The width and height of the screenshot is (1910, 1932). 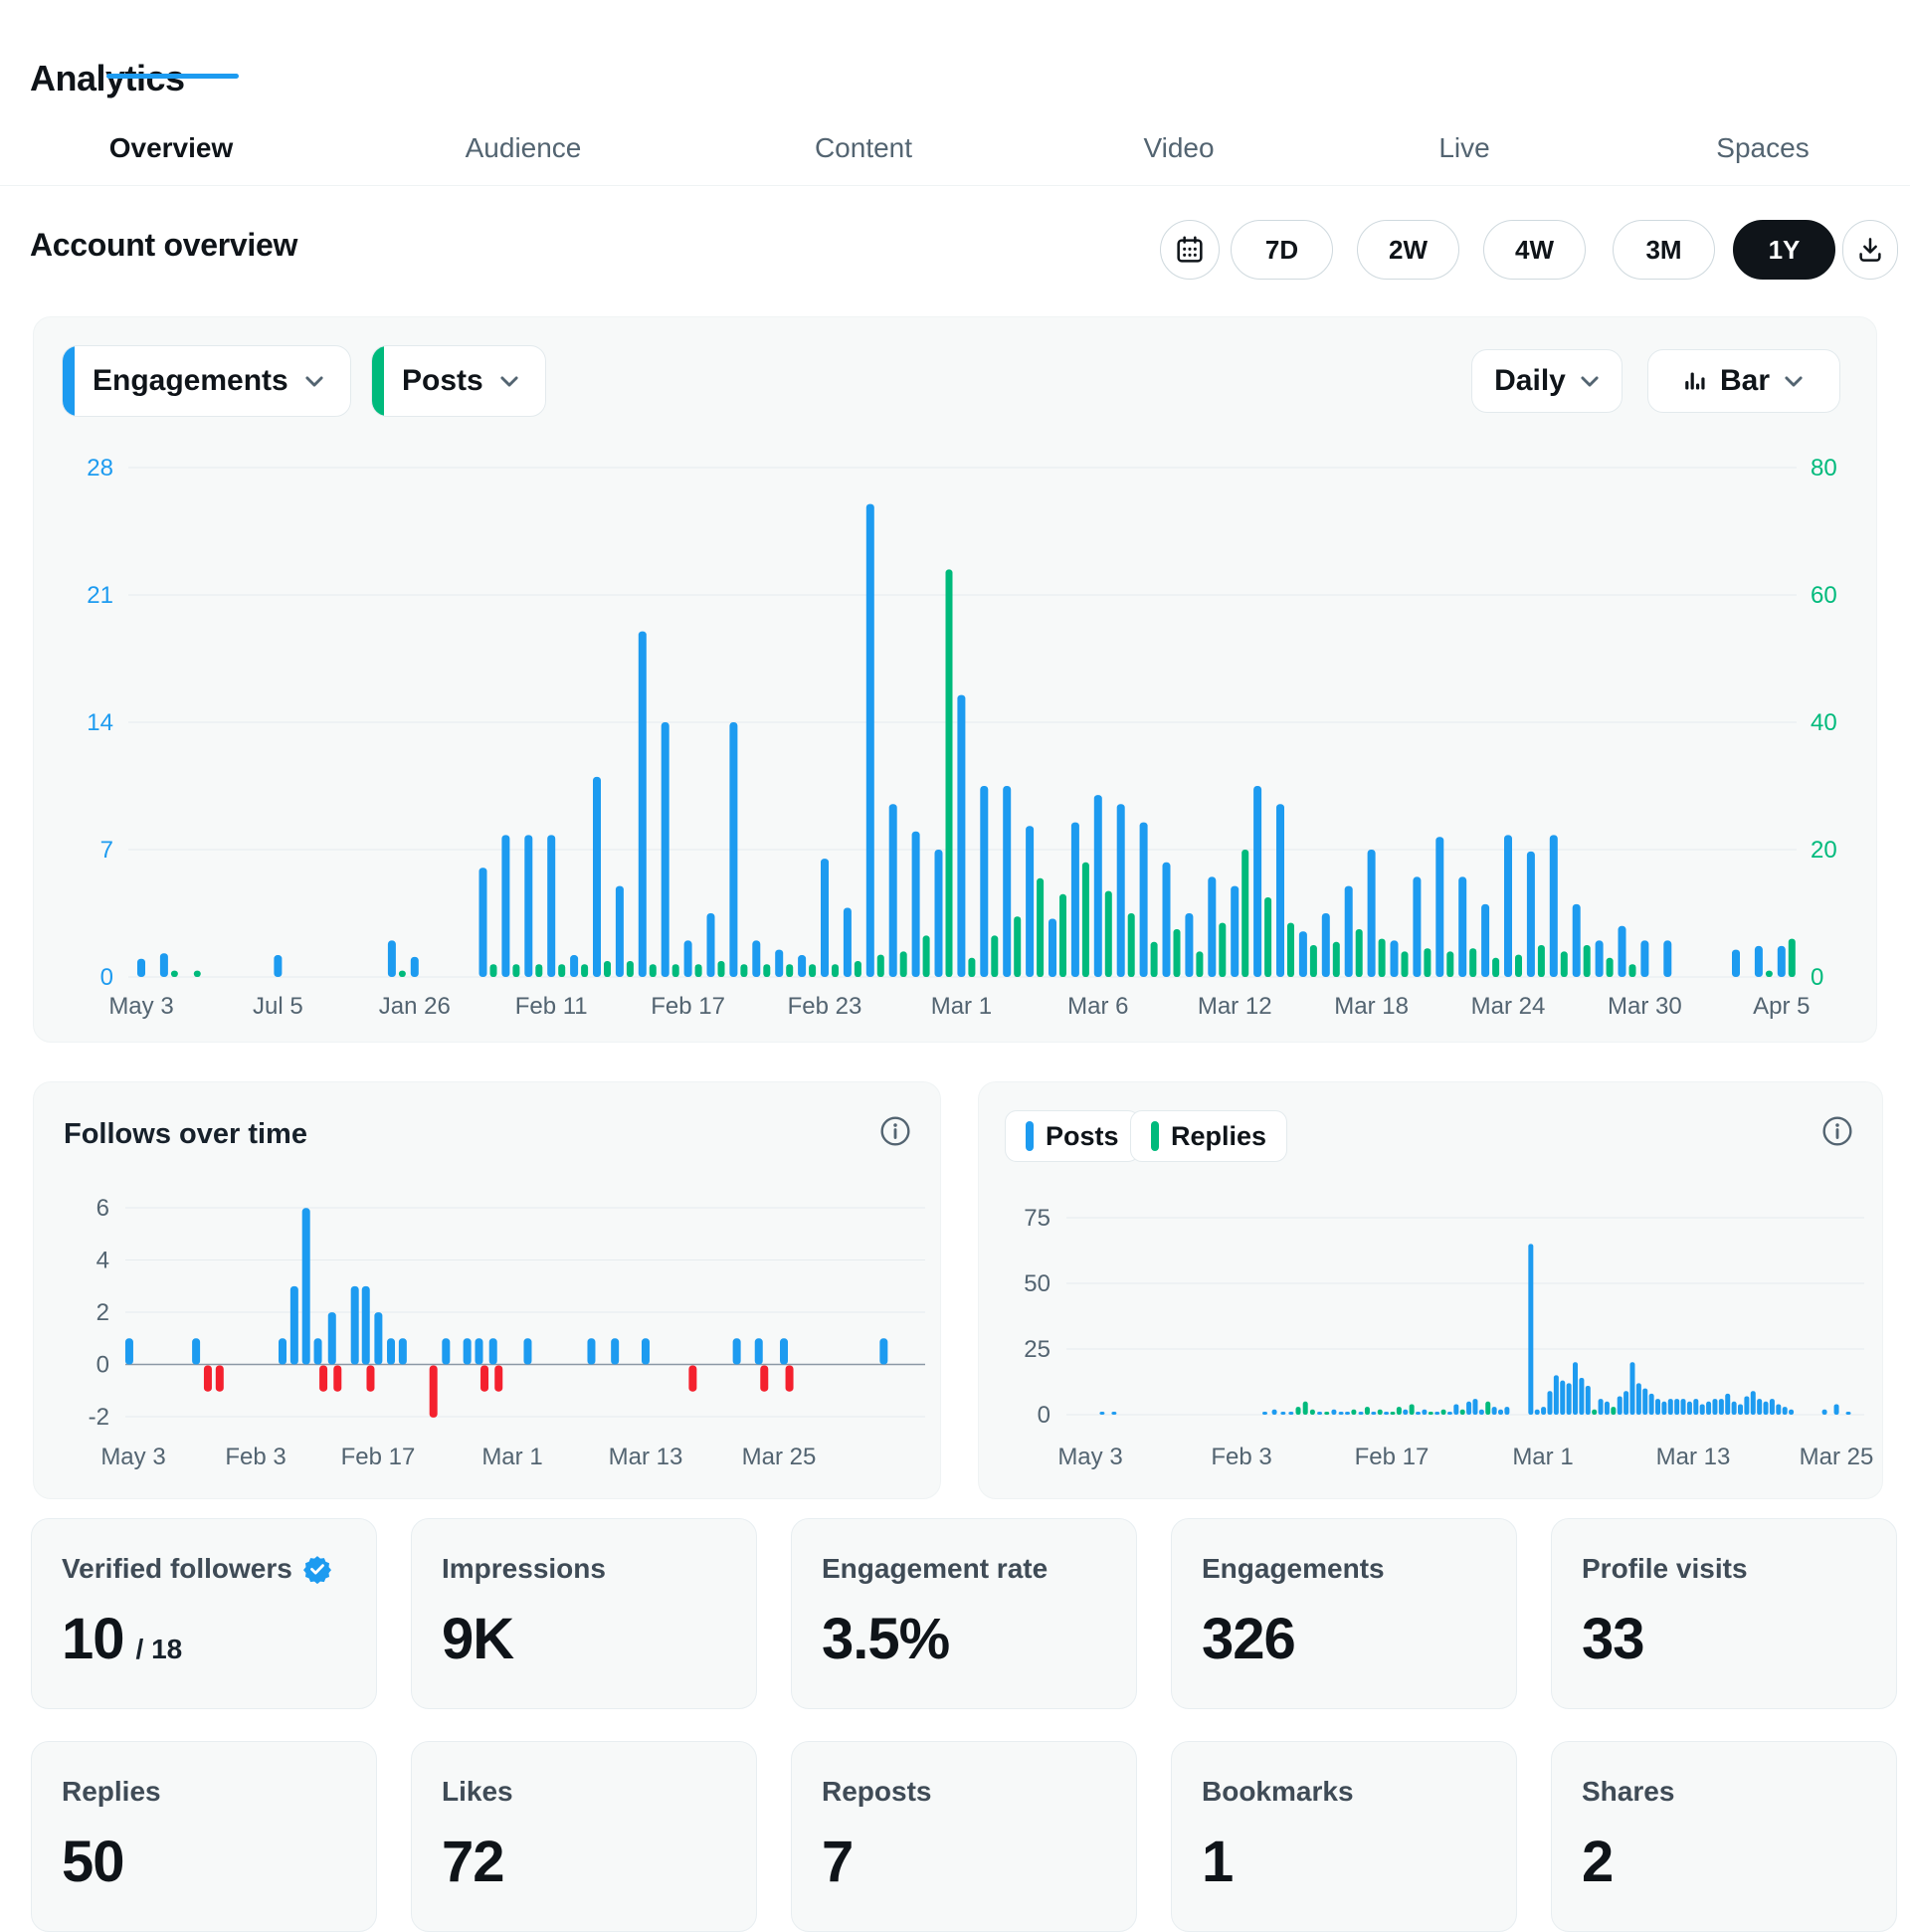 I want to click on range-button-1y: 1Y, so click(x=1784, y=250).